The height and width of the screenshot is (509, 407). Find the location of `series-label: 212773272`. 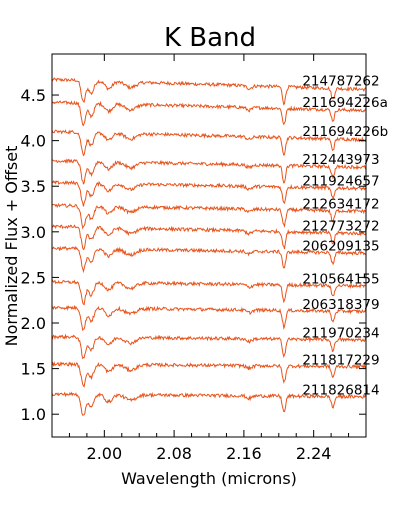

series-label: 212773272 is located at coordinates (340, 226).